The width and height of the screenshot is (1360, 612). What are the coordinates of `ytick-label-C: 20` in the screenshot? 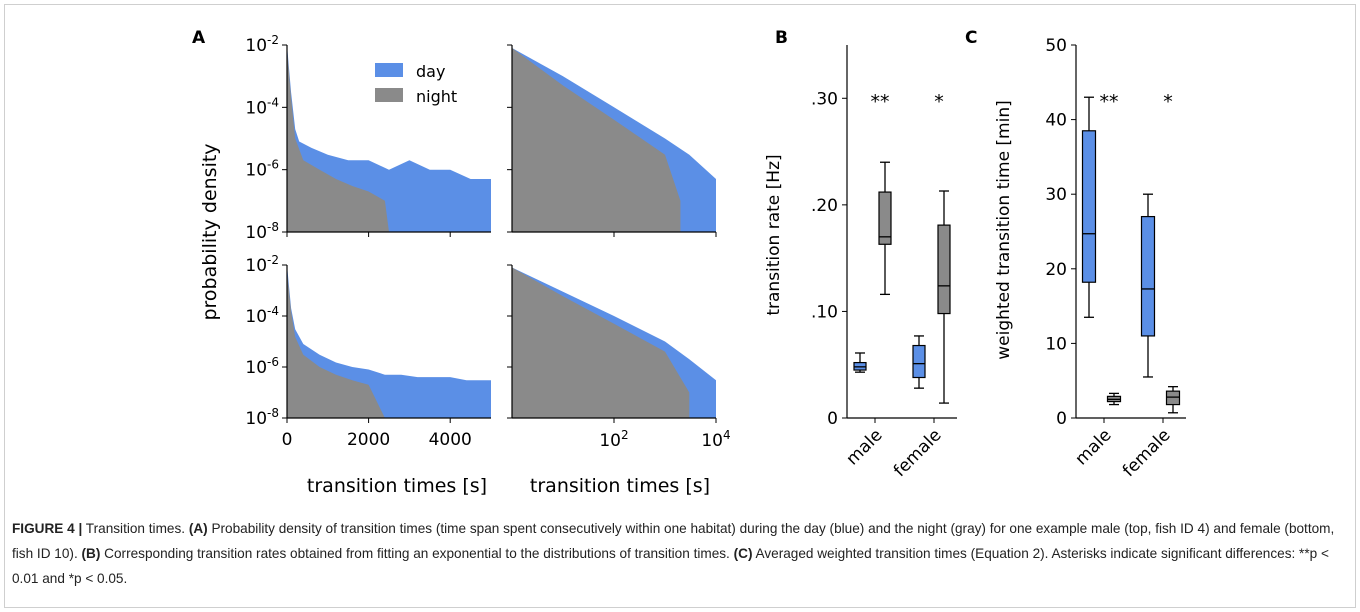 It's located at (1056, 270).